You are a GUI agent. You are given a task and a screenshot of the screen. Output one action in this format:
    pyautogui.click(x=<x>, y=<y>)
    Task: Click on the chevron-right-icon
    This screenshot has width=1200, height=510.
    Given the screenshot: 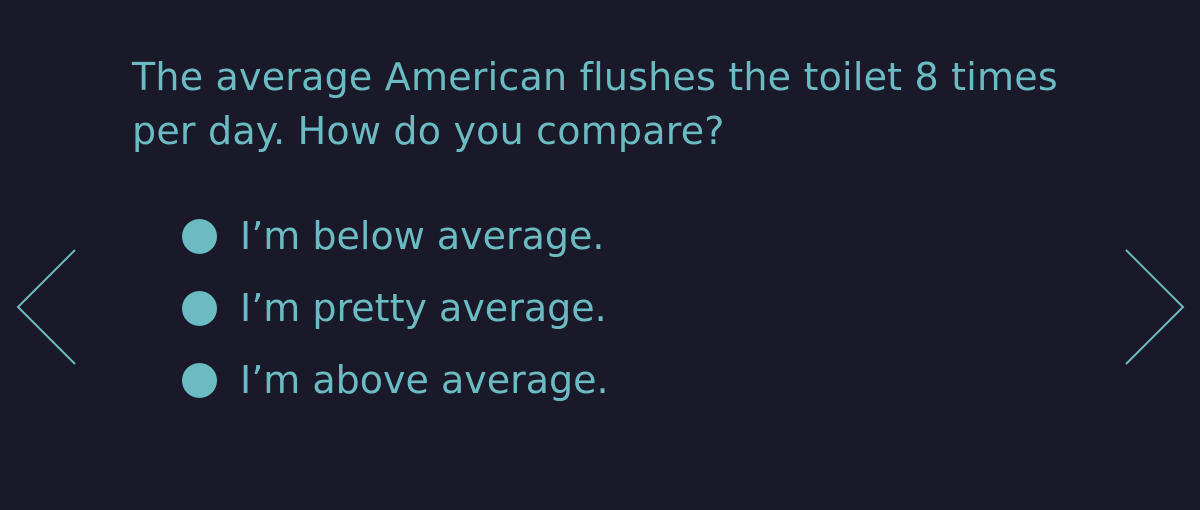 What is the action you would take?
    pyautogui.click(x=1155, y=307)
    